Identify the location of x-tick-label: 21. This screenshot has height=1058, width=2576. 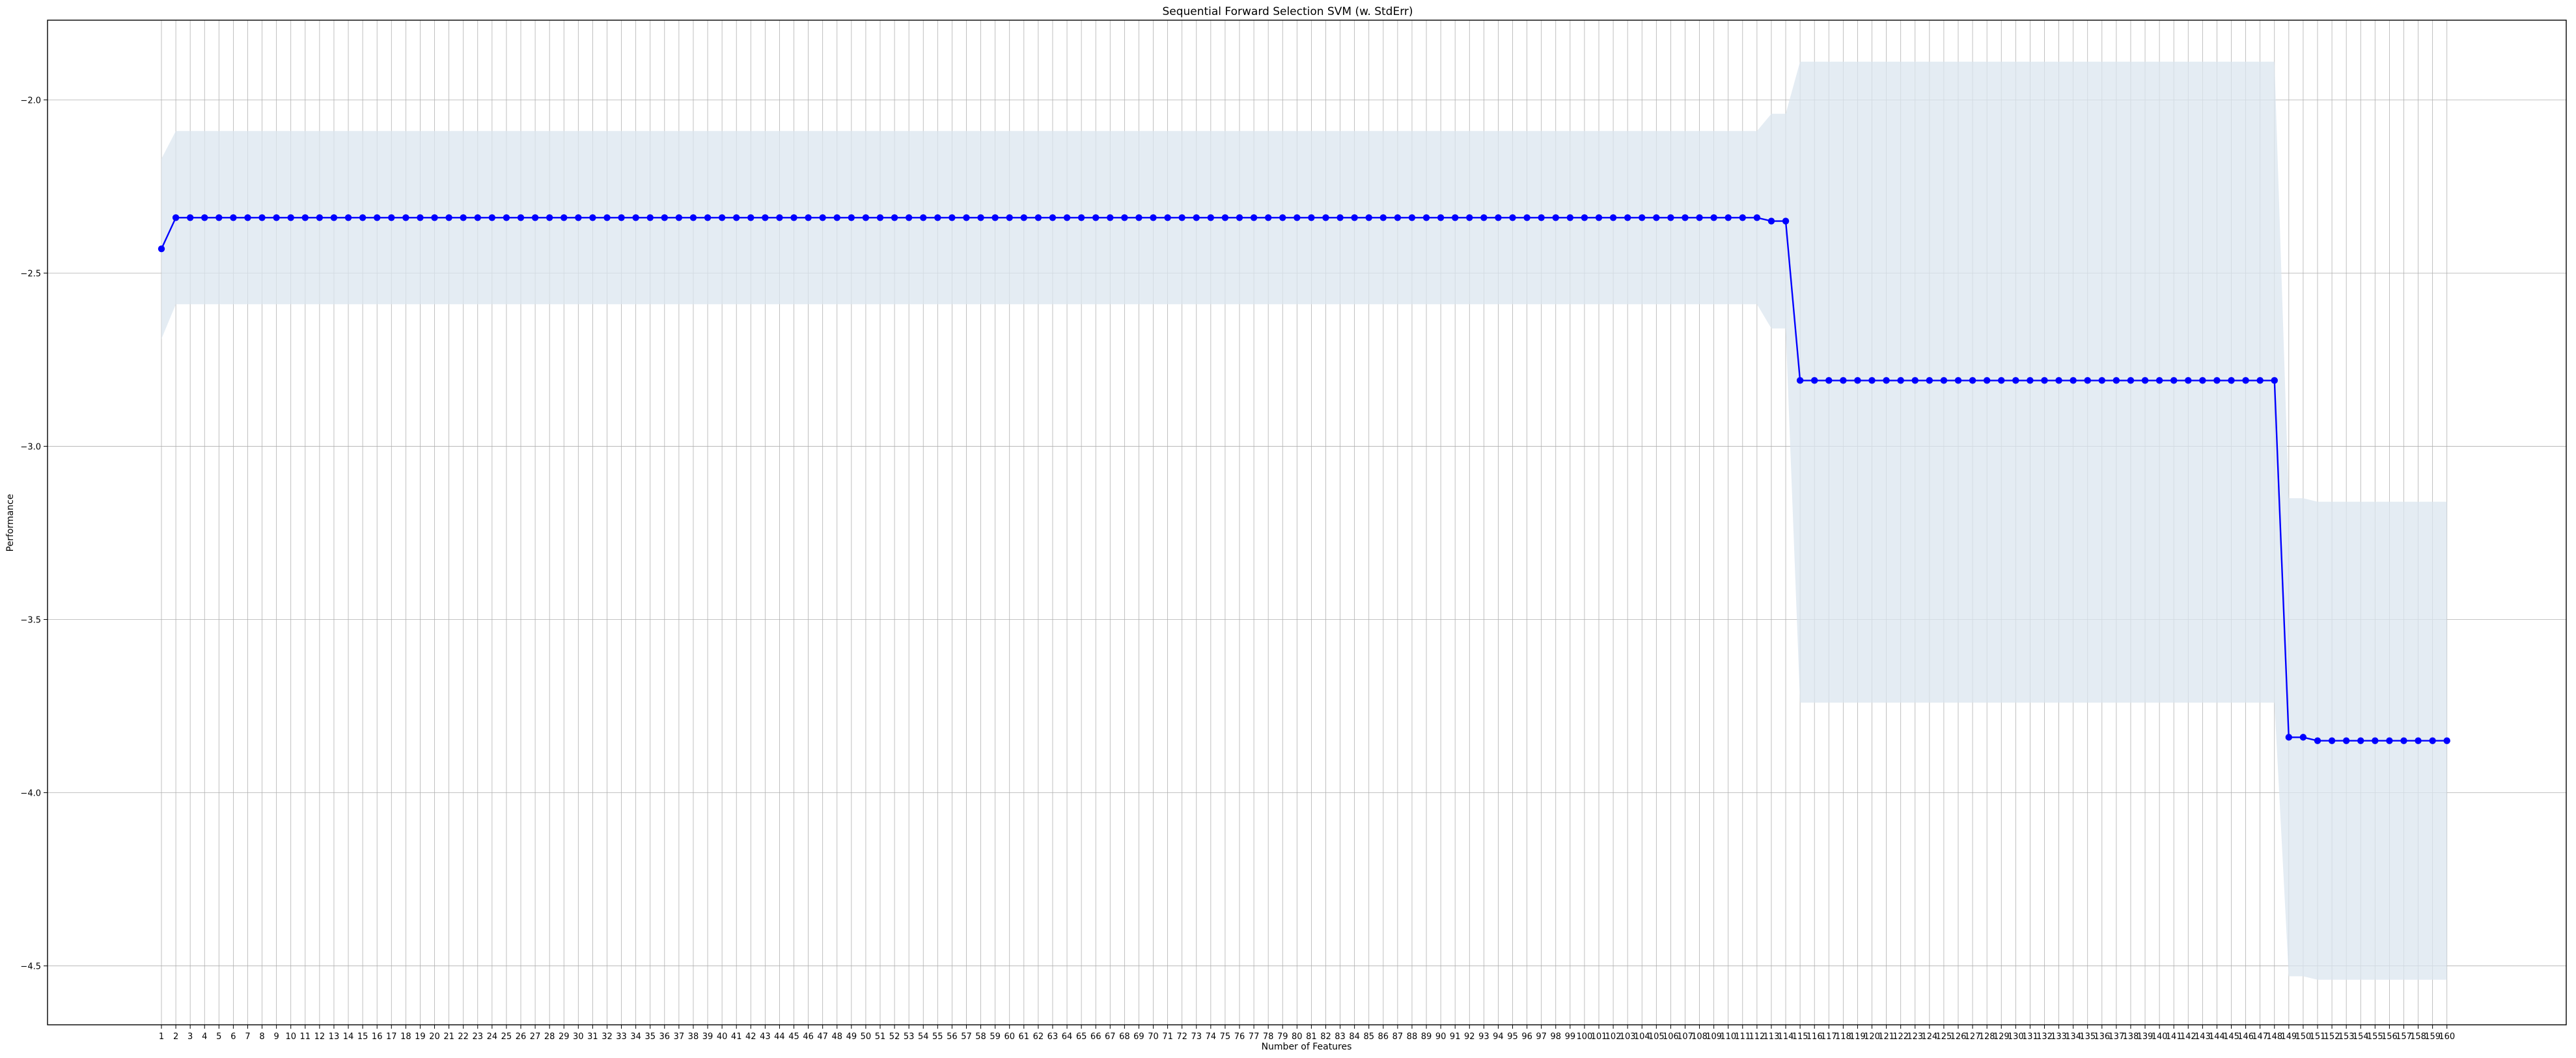
(448, 1037).